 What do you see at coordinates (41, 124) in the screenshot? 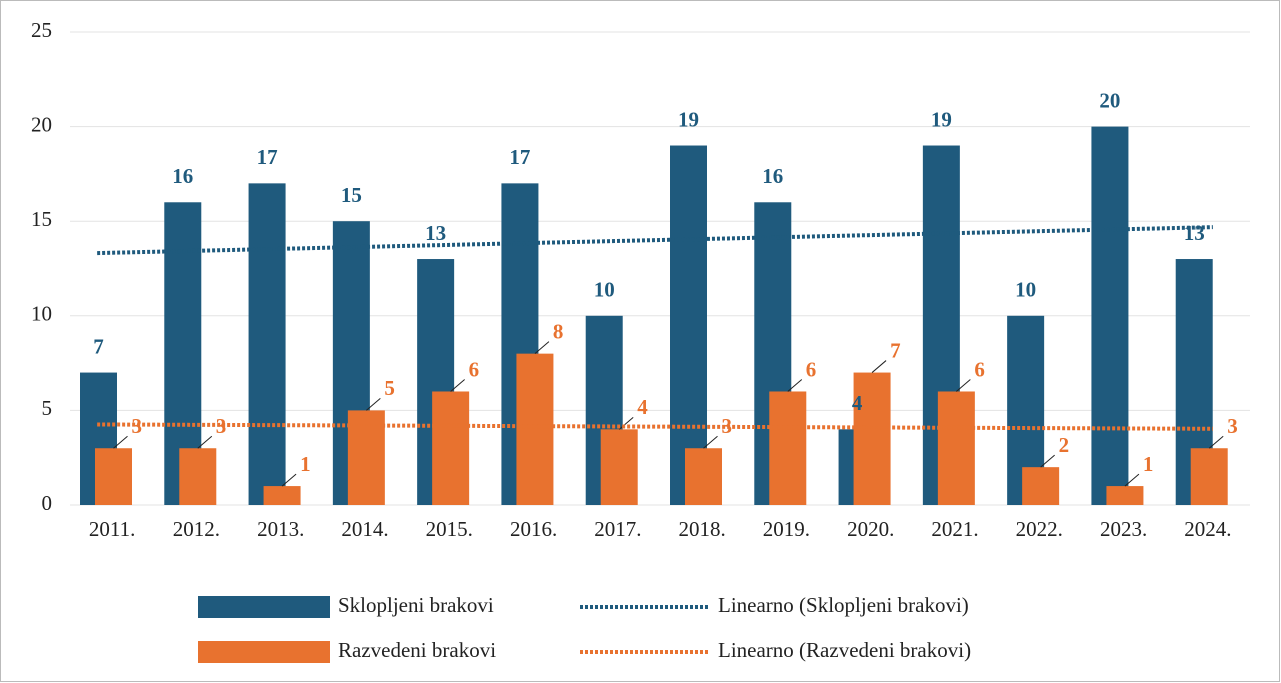
I see `y-tick-label: 20` at bounding box center [41, 124].